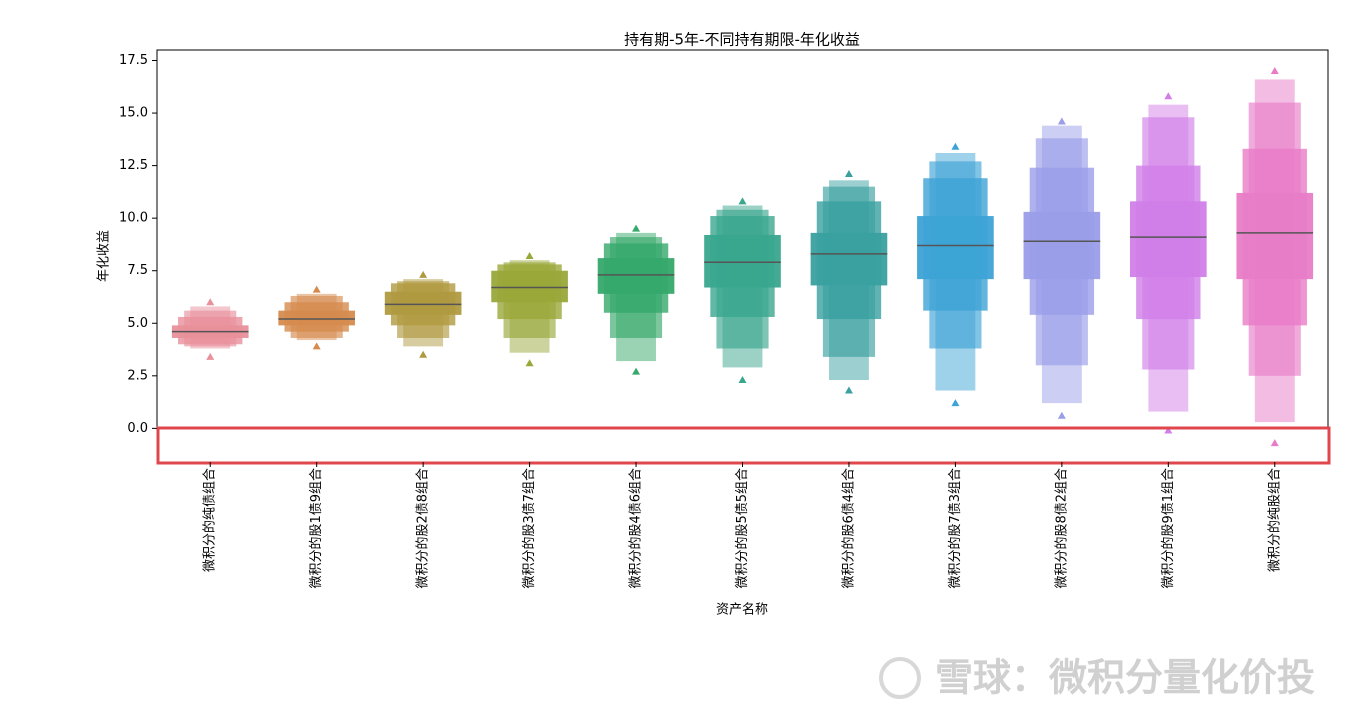 Image resolution: width=1359 pixels, height=721 pixels. What do you see at coordinates (137, 270) in the screenshot?
I see `y-tick-label: 7.5` at bounding box center [137, 270].